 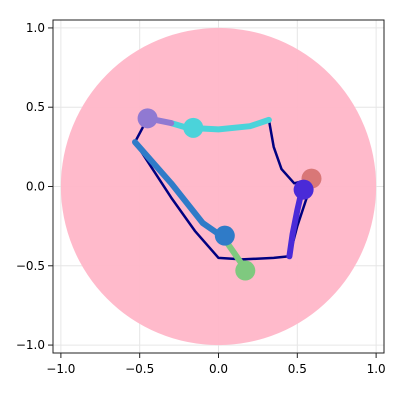 I want to click on x-tick-label-4: 1.0, so click(x=376, y=369).